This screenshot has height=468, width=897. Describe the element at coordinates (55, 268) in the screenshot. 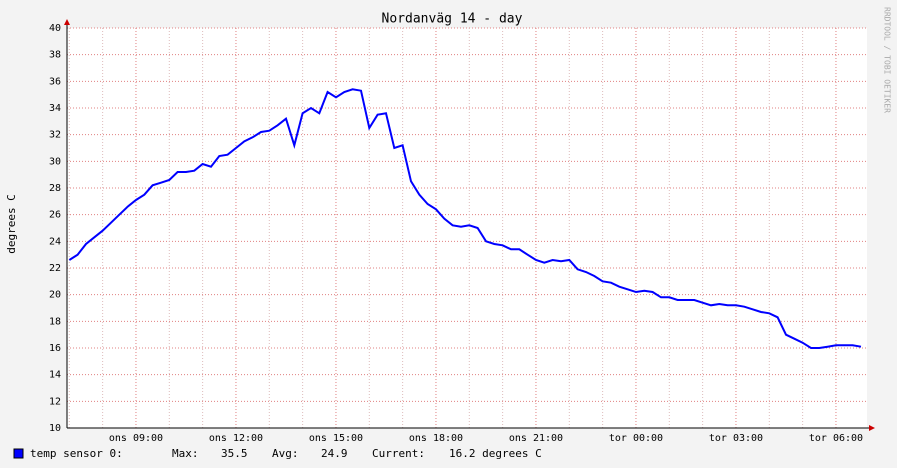

I see `y-tick-label: 22` at that location.